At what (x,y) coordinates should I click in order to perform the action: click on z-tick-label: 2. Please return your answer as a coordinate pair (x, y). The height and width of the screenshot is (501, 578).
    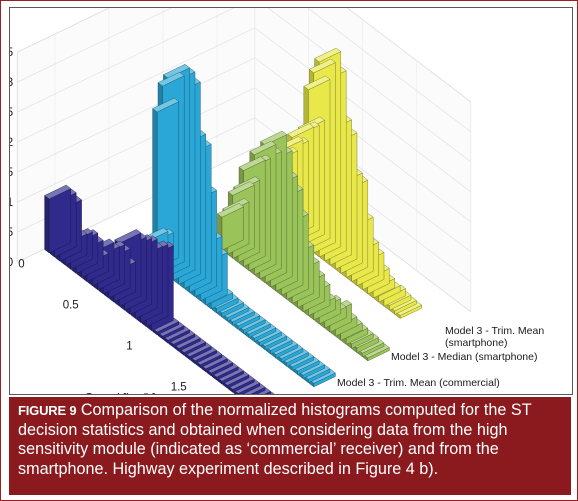
    Looking at the image, I should click on (11, 143).